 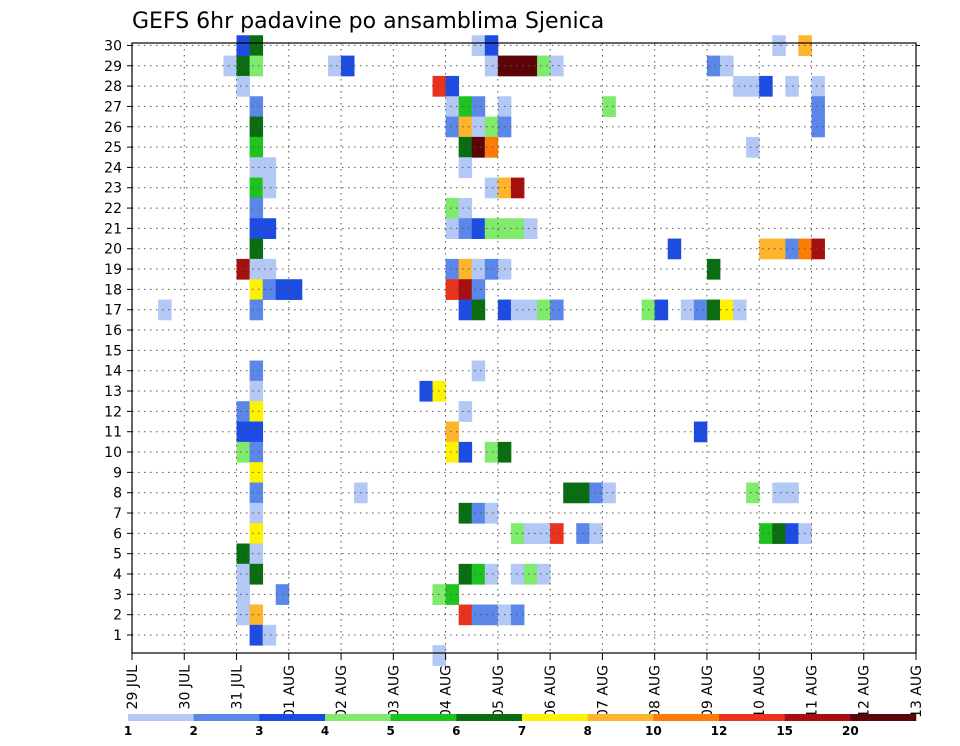 I want to click on y-tick-label: 24, so click(x=113, y=168).